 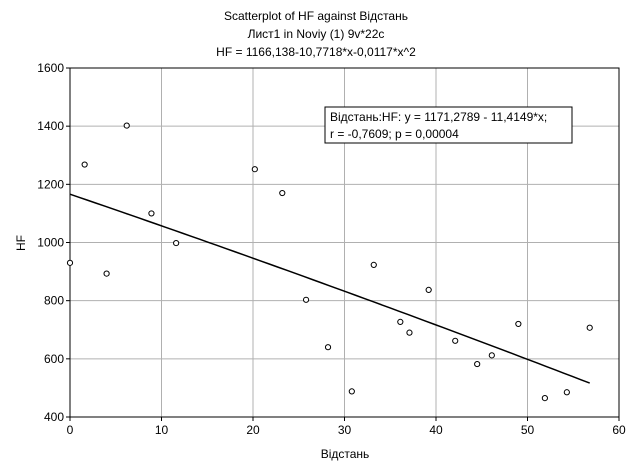 I want to click on y-tick-label: 1000, so click(x=50, y=243).